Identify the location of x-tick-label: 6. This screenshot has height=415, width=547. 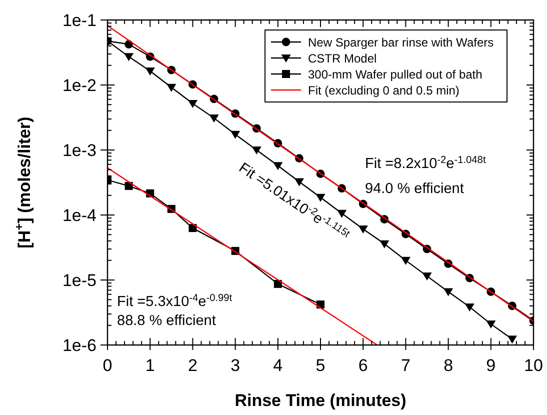
(363, 365).